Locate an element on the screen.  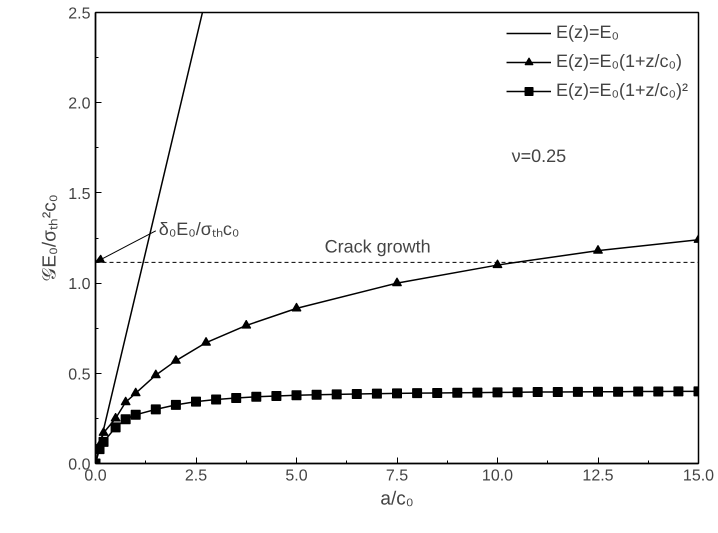
y-tick-label: 2.5 is located at coordinates (79, 14).